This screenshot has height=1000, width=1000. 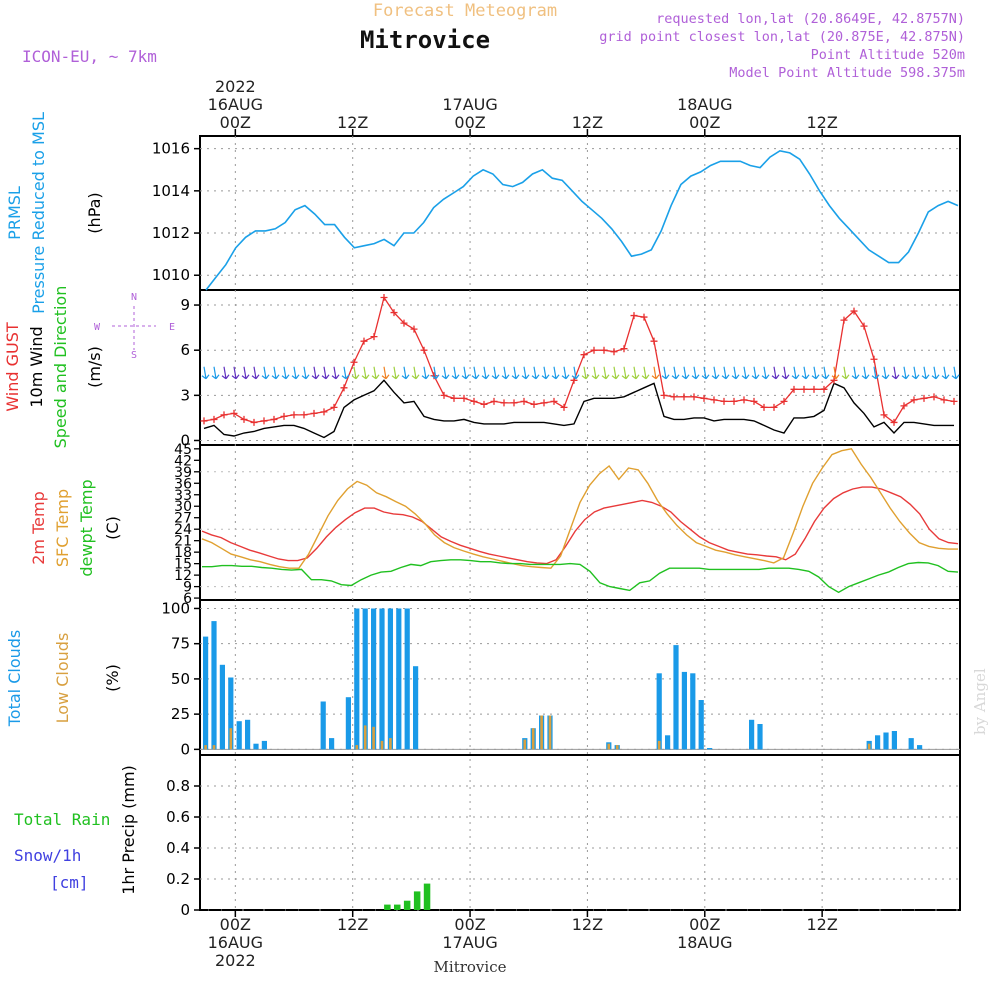 What do you see at coordinates (183, 542) in the screenshot?
I see `temp-tick-label: 21` at bounding box center [183, 542].